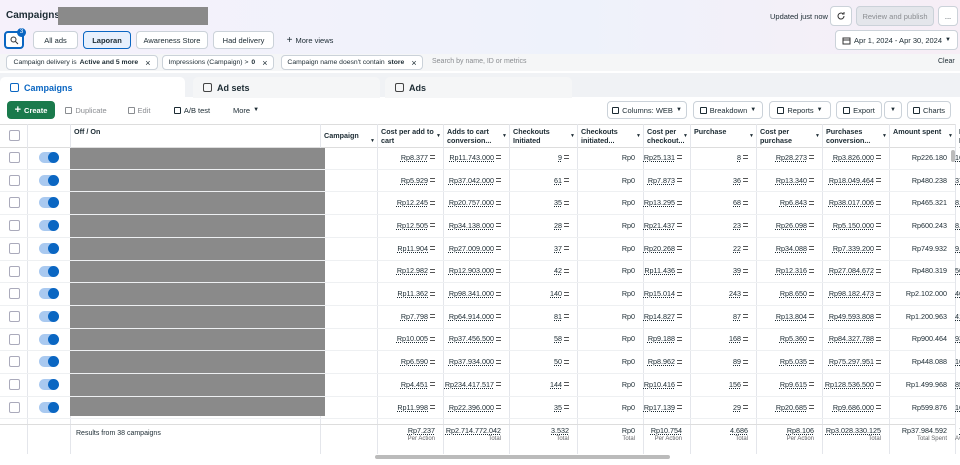 This screenshot has height=465, width=960. What do you see at coordinates (628, 248) in the screenshot?
I see `metric-value: Rp0` at bounding box center [628, 248].